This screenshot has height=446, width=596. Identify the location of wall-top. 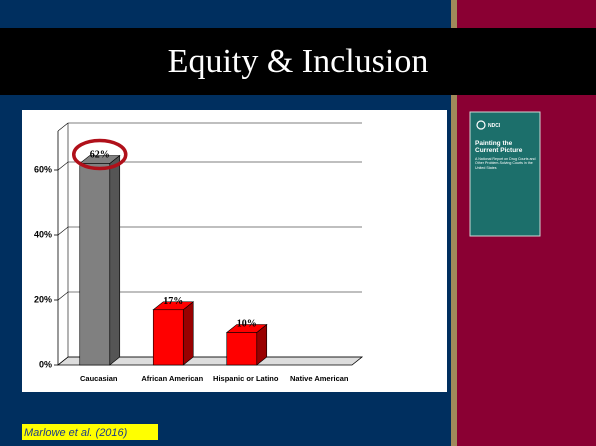
(63, 127).